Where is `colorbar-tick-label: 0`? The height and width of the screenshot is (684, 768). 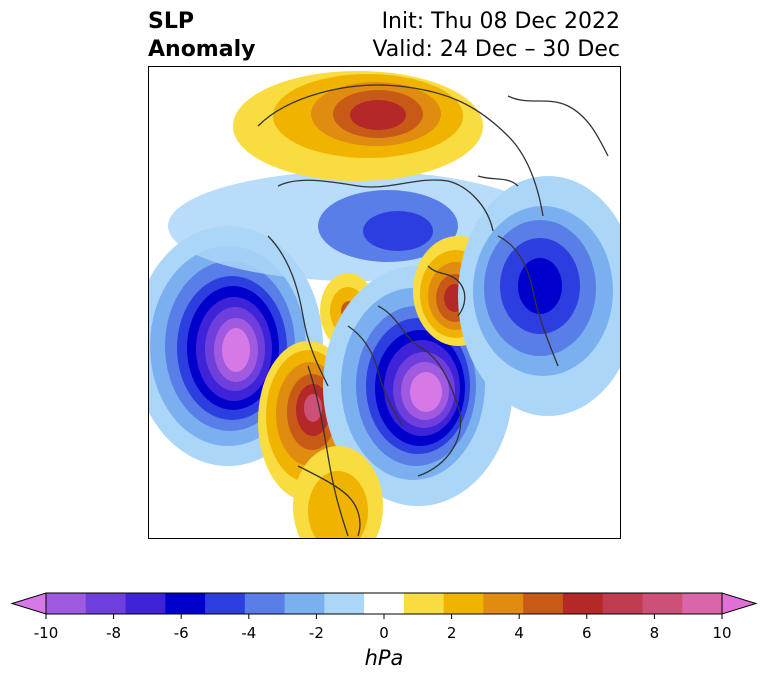
colorbar-tick-label: 0 is located at coordinates (384, 633).